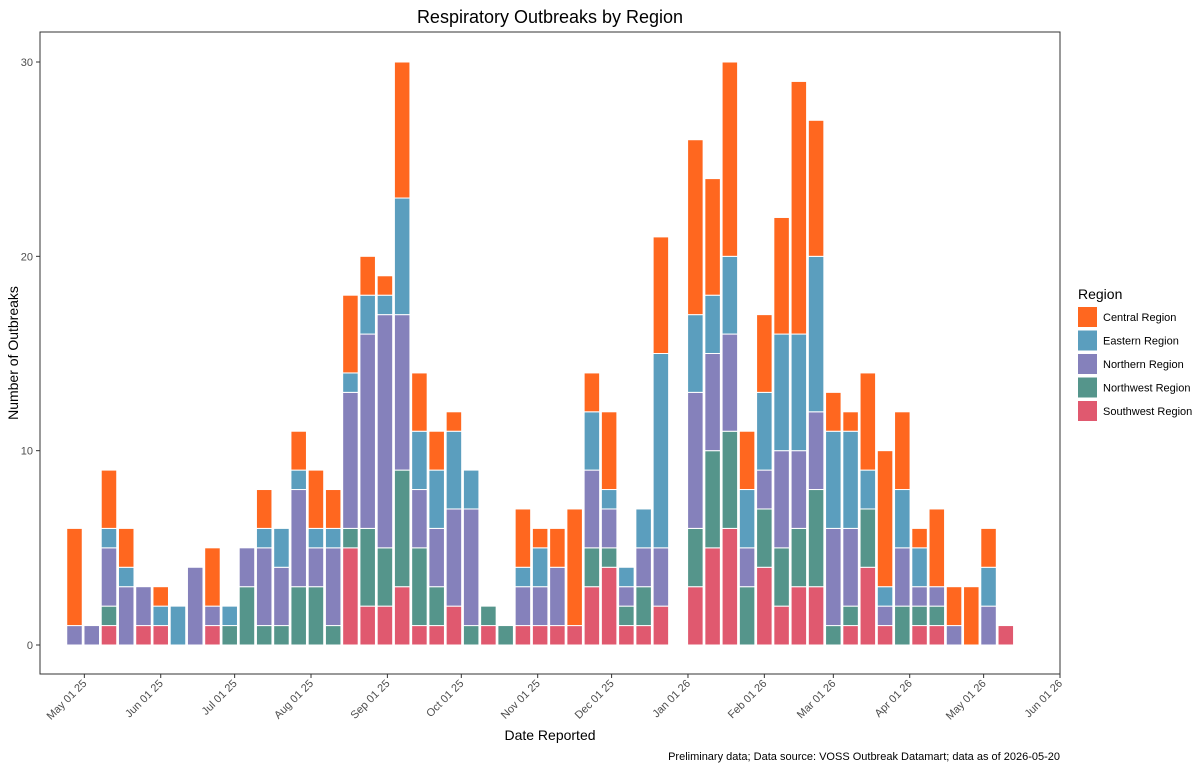  Describe the element at coordinates (1087, 411) in the screenshot. I see `legend-swatch-southwest-region` at that location.